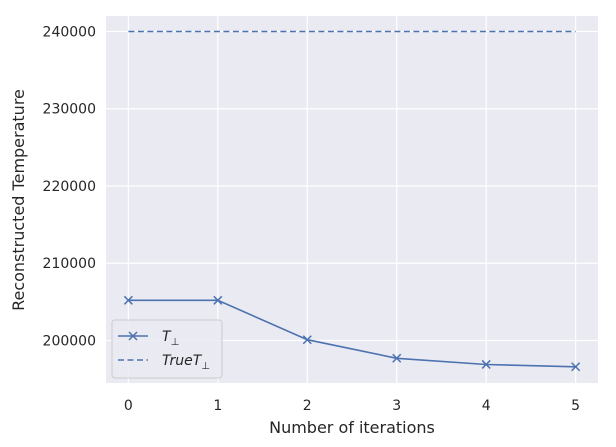 This screenshot has height=447, width=616. I want to click on x-tick-label: 5, so click(575, 406).